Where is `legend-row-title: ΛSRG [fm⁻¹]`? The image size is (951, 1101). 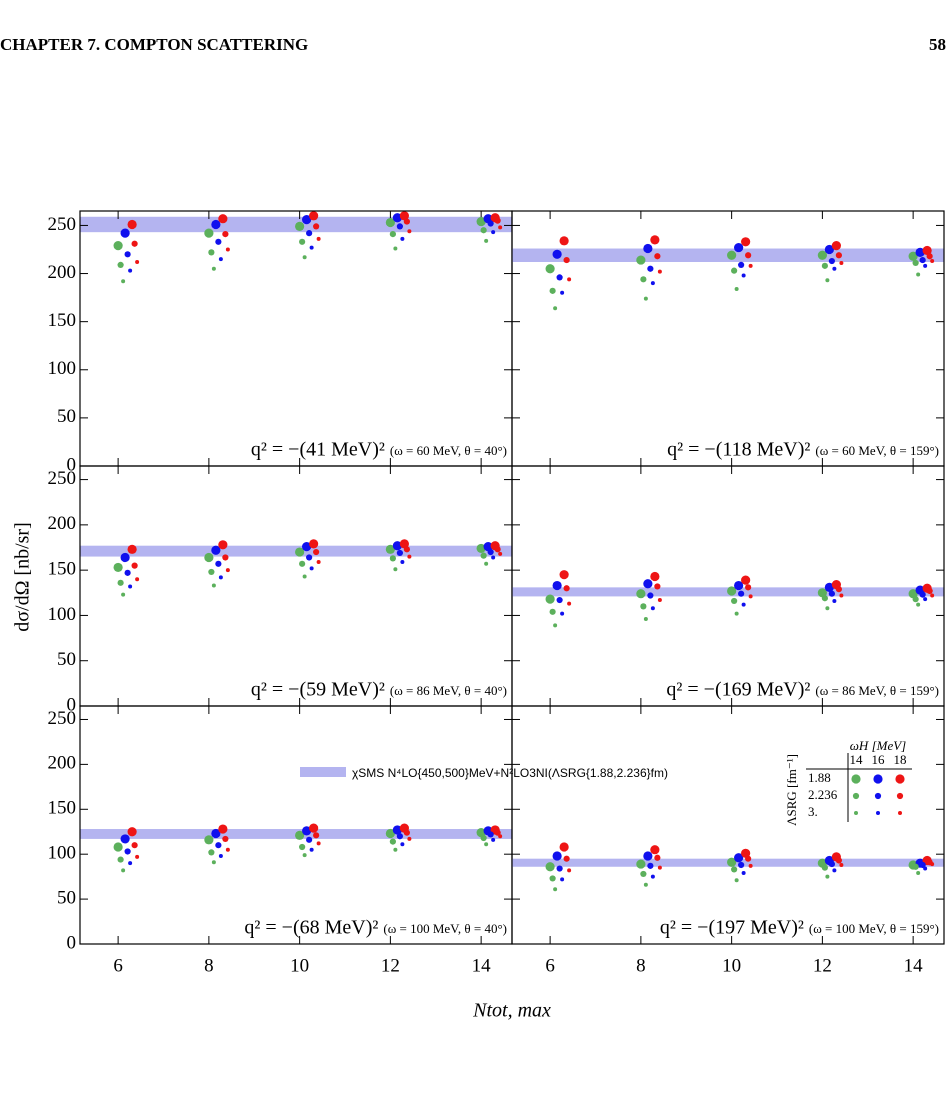
legend-row-title: ΛSRG [fm⁻¹] is located at coordinates (791, 790).